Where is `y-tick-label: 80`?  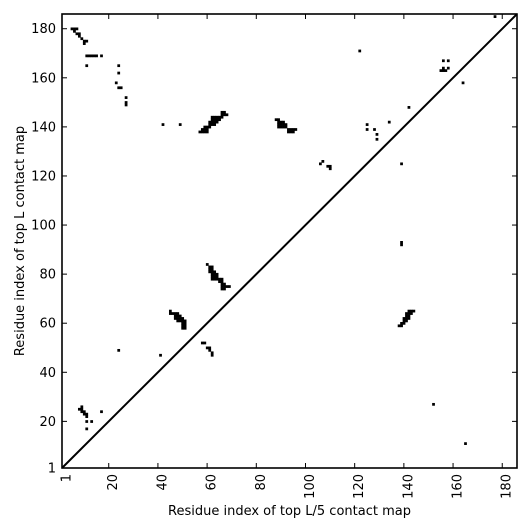
y-tick-label: 80 is located at coordinates (47, 275).